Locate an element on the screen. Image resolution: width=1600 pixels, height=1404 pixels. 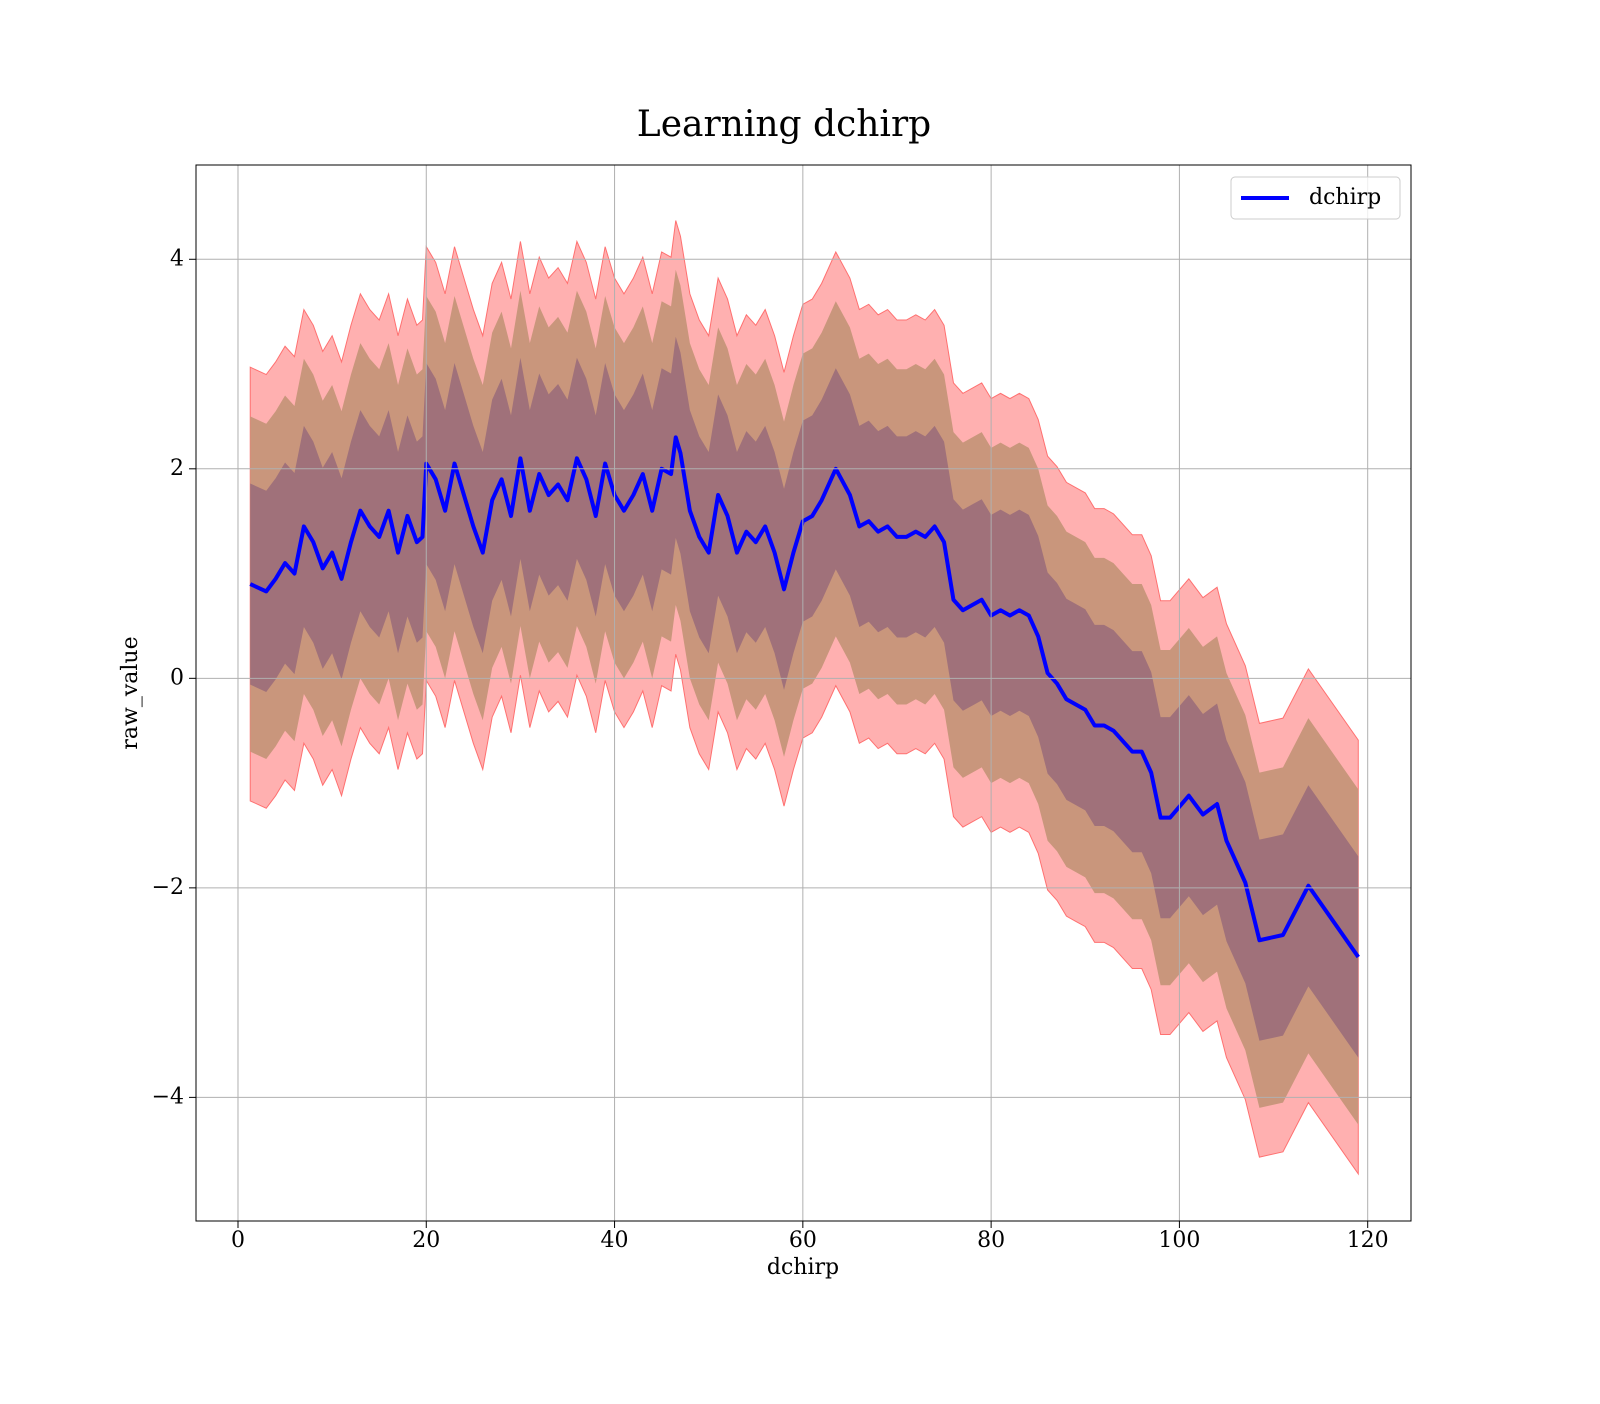
x-tick-label: 20 is located at coordinates (426, 1240).